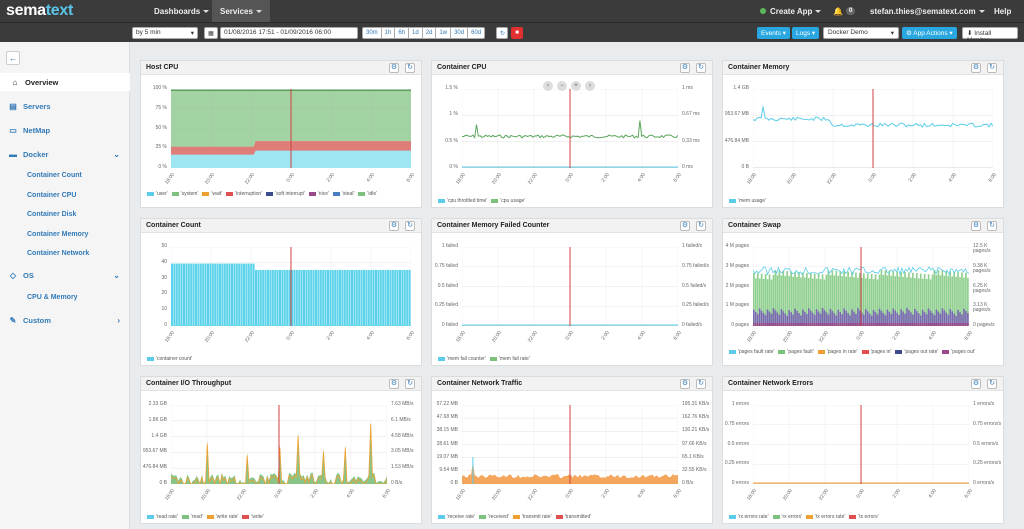 The height and width of the screenshot is (529, 1024). What do you see at coordinates (285, 194) in the screenshot?
I see `legend-item: 'soft interrupt'` at bounding box center [285, 194].